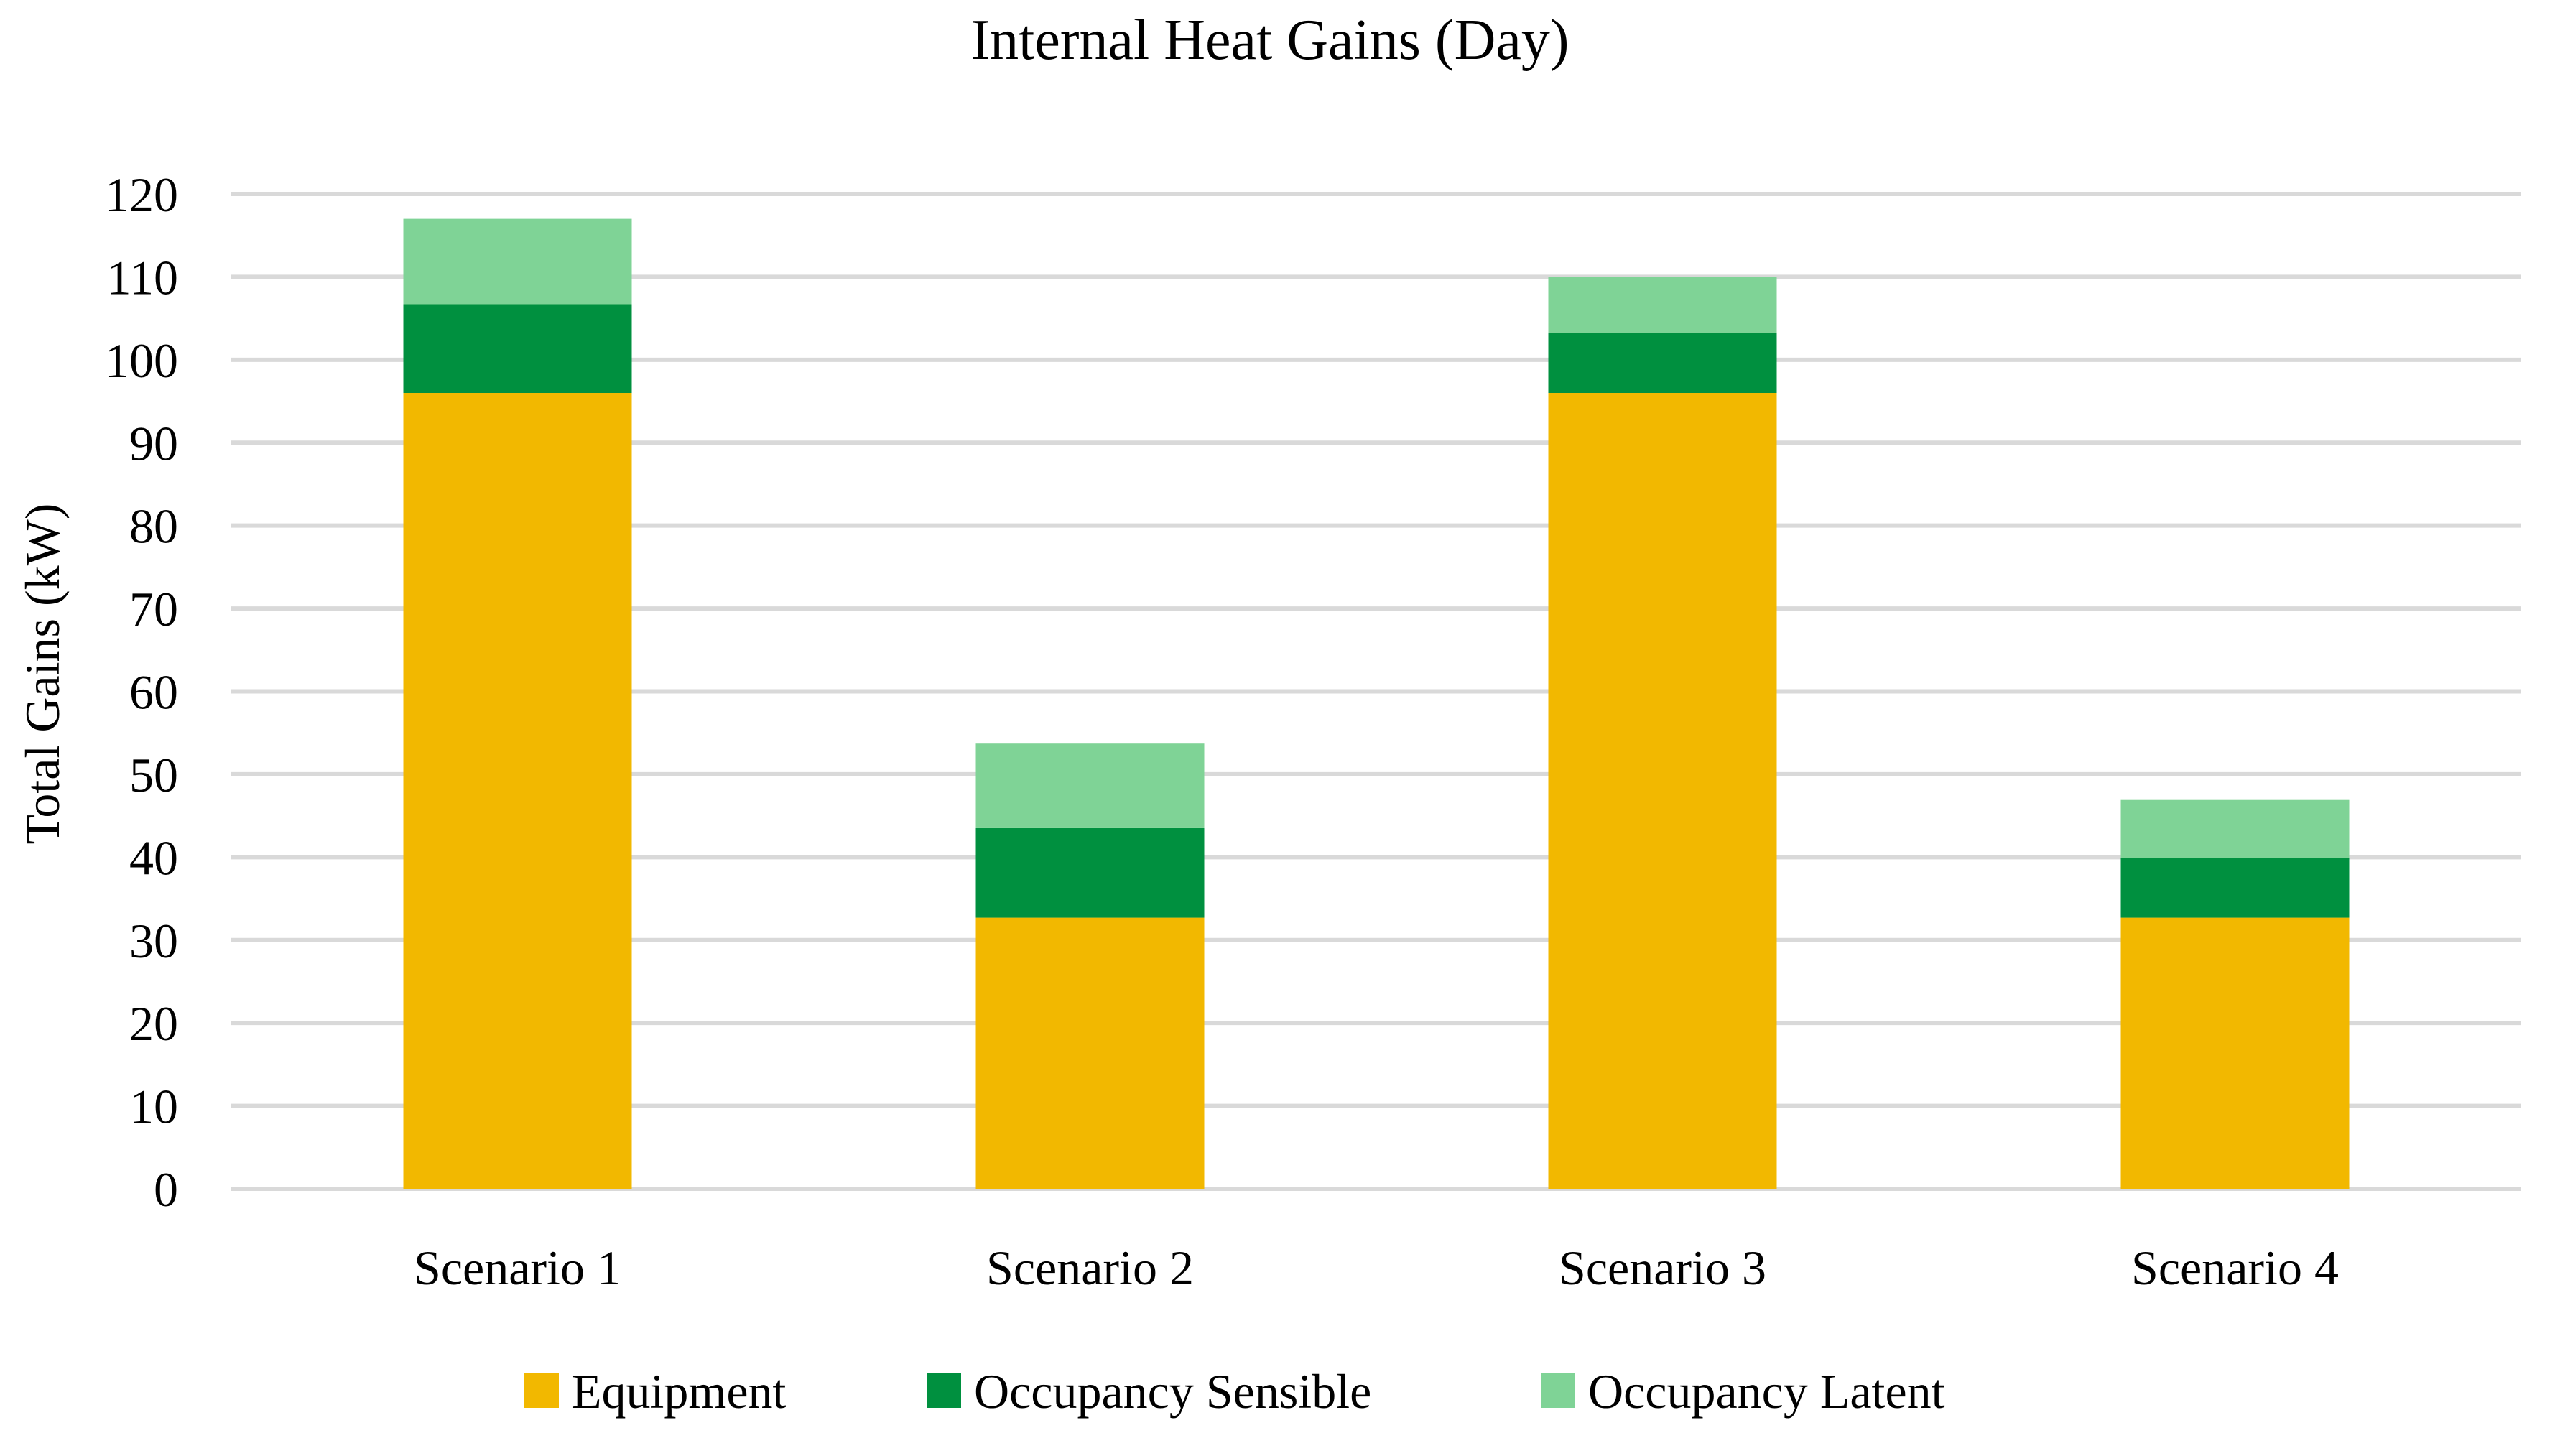  What do you see at coordinates (166, 1189) in the screenshot?
I see `y-tick-label: 0` at bounding box center [166, 1189].